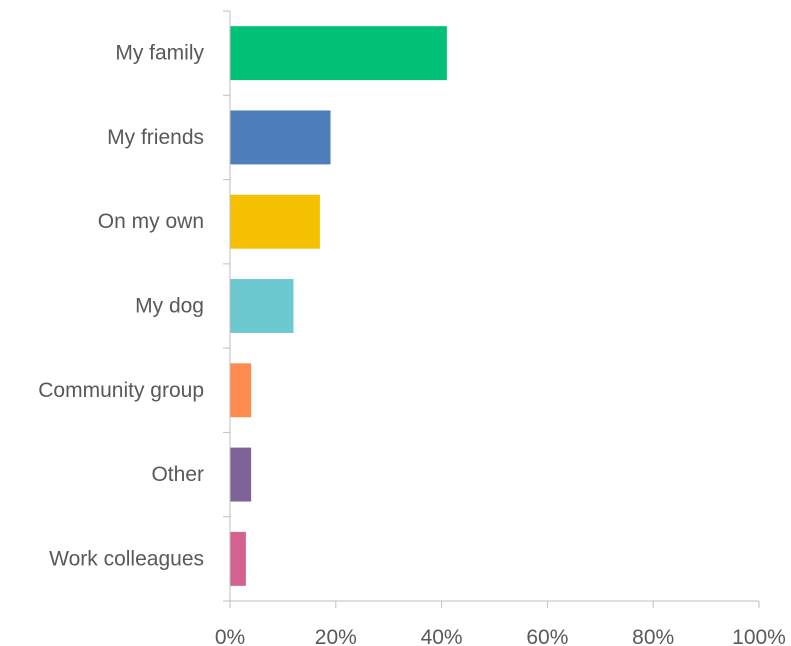  I want to click on bar-work-colleagues, so click(238, 558).